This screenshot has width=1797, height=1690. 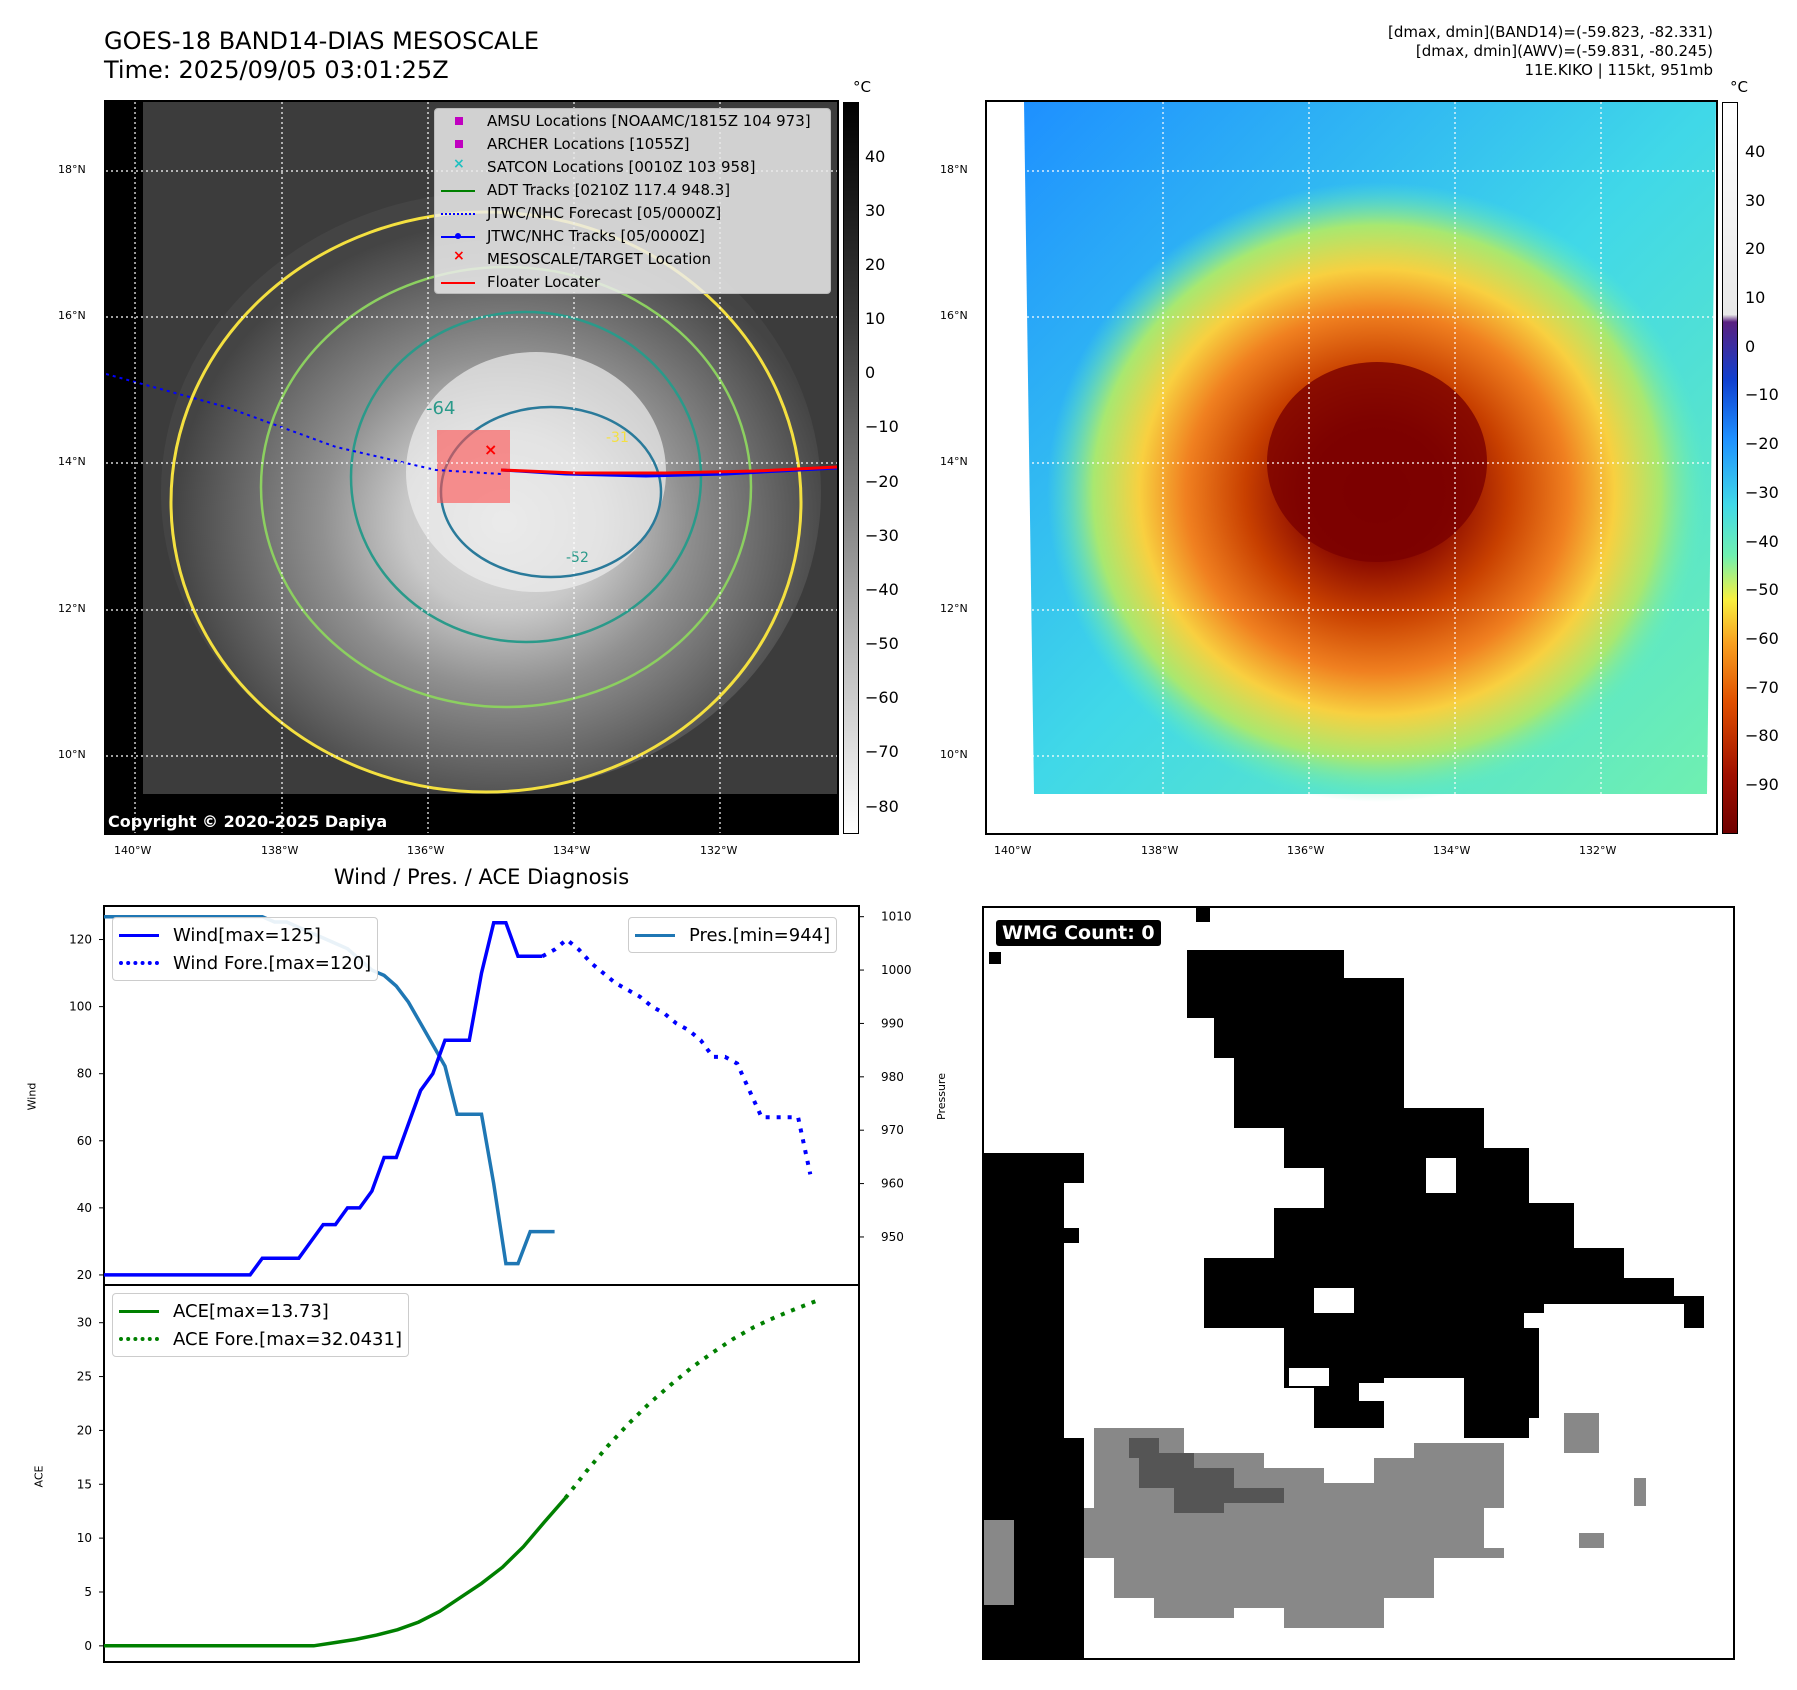 What do you see at coordinates (88, 1646) in the screenshot?
I see `ace-tick-label: 0` at bounding box center [88, 1646].